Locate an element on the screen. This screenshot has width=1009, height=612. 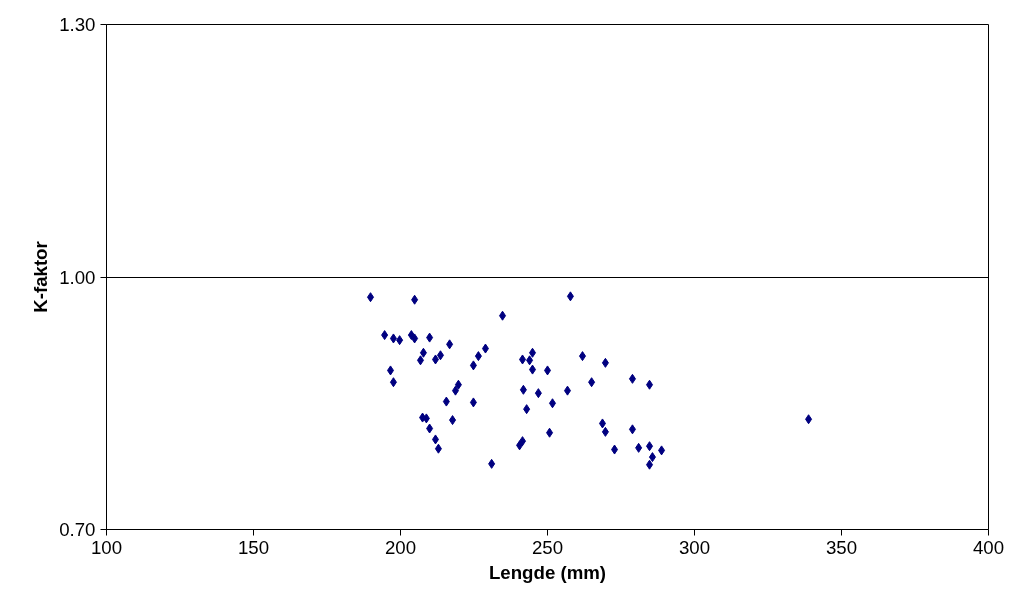
x-axis-title: Lengde (mm) is located at coordinates (547, 572).